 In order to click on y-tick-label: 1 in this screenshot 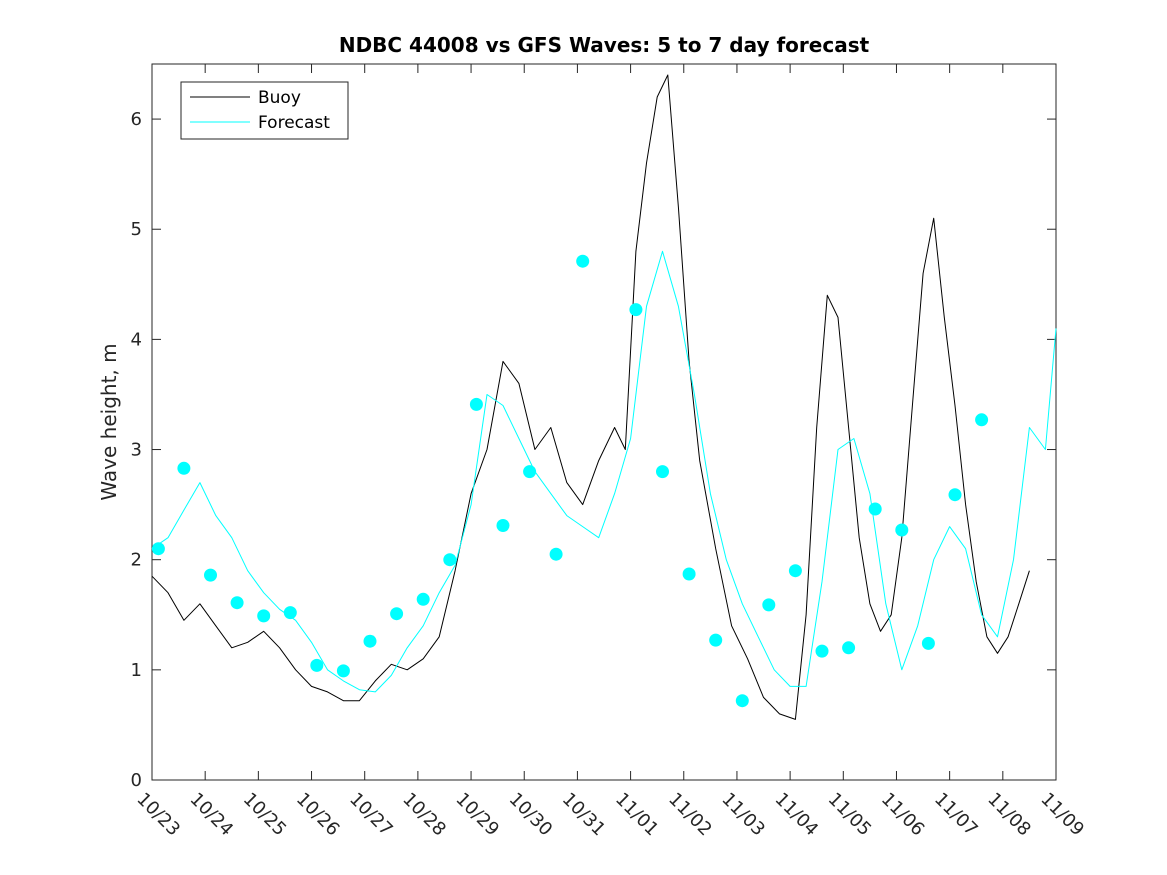, I will do `click(136, 670)`.